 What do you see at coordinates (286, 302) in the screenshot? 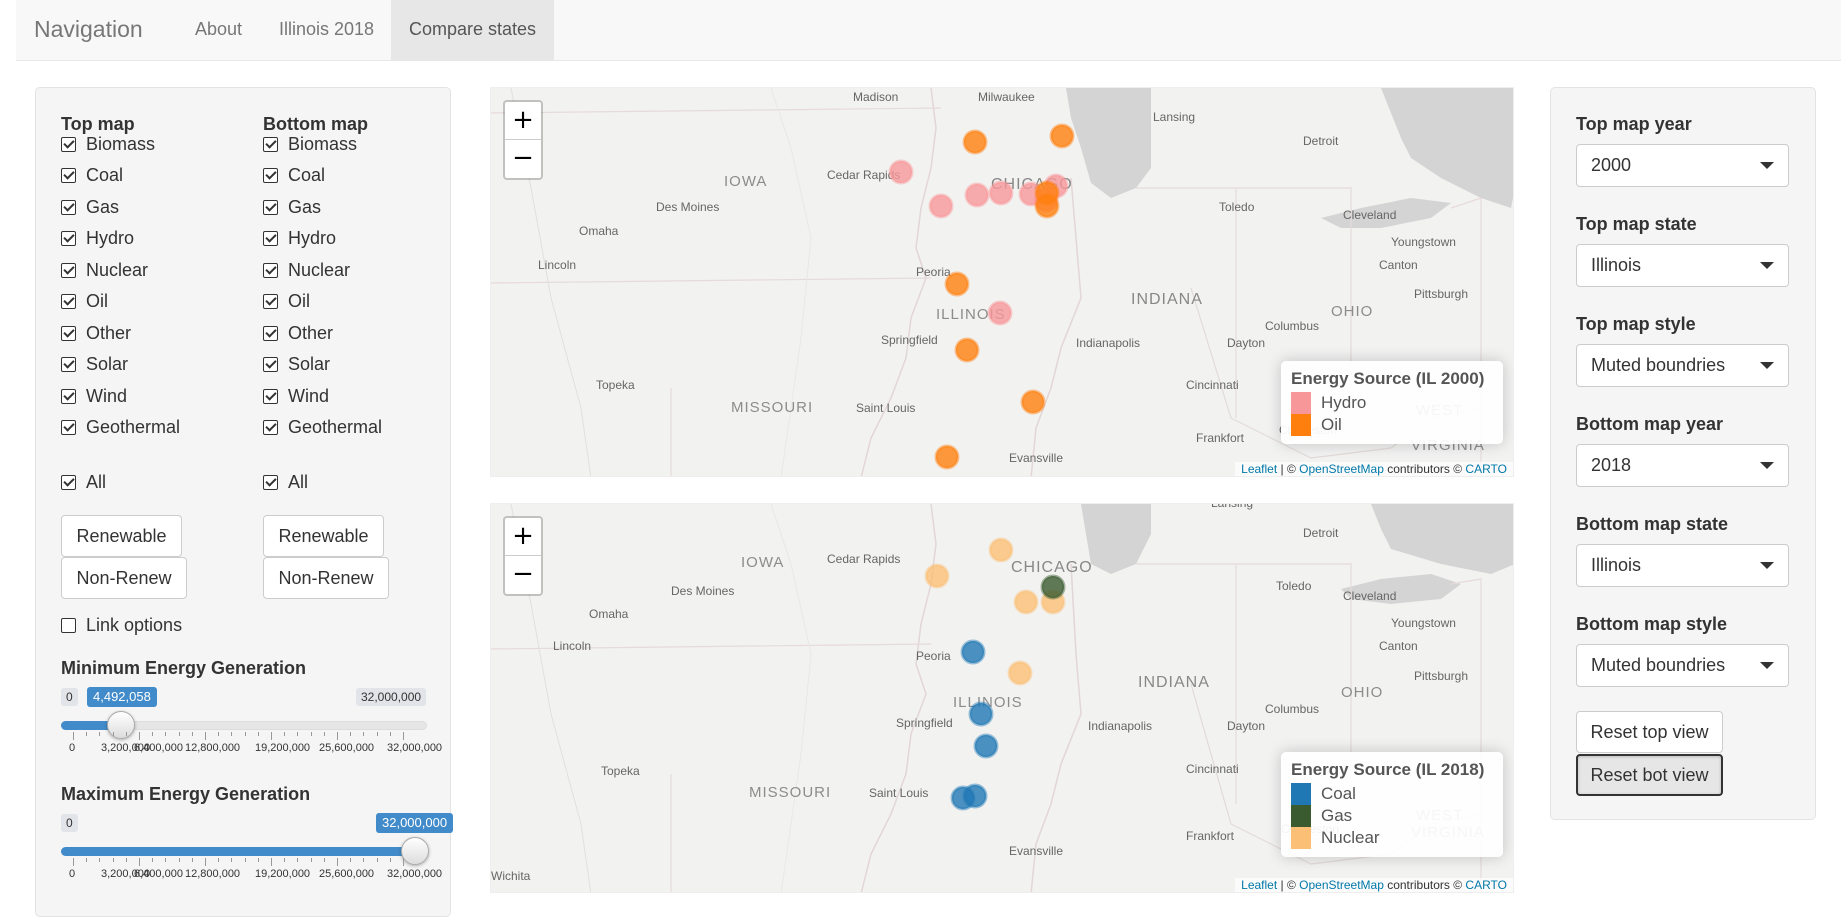
I see `bottom-checkbox-oil: Oil` at bounding box center [286, 302].